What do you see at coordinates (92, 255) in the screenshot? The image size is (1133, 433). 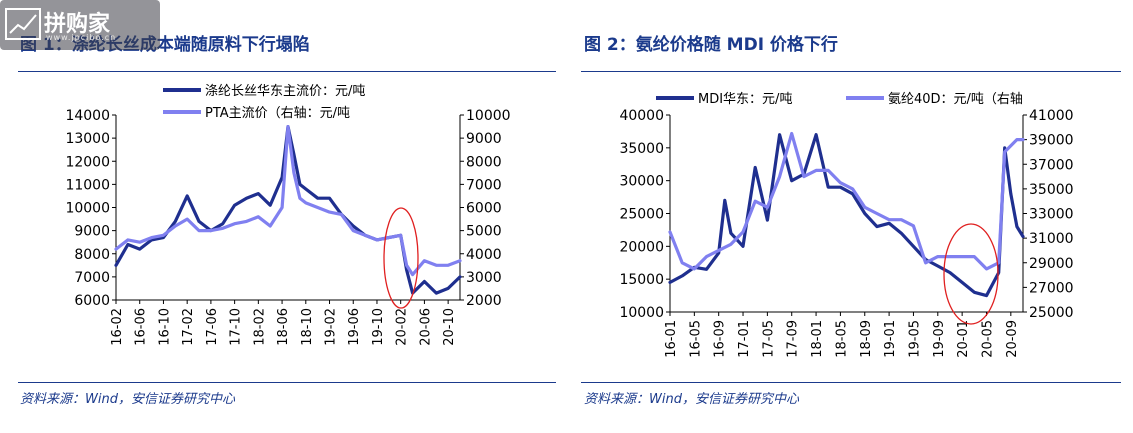 I see `left-left-tick-label: 8000` at bounding box center [92, 255].